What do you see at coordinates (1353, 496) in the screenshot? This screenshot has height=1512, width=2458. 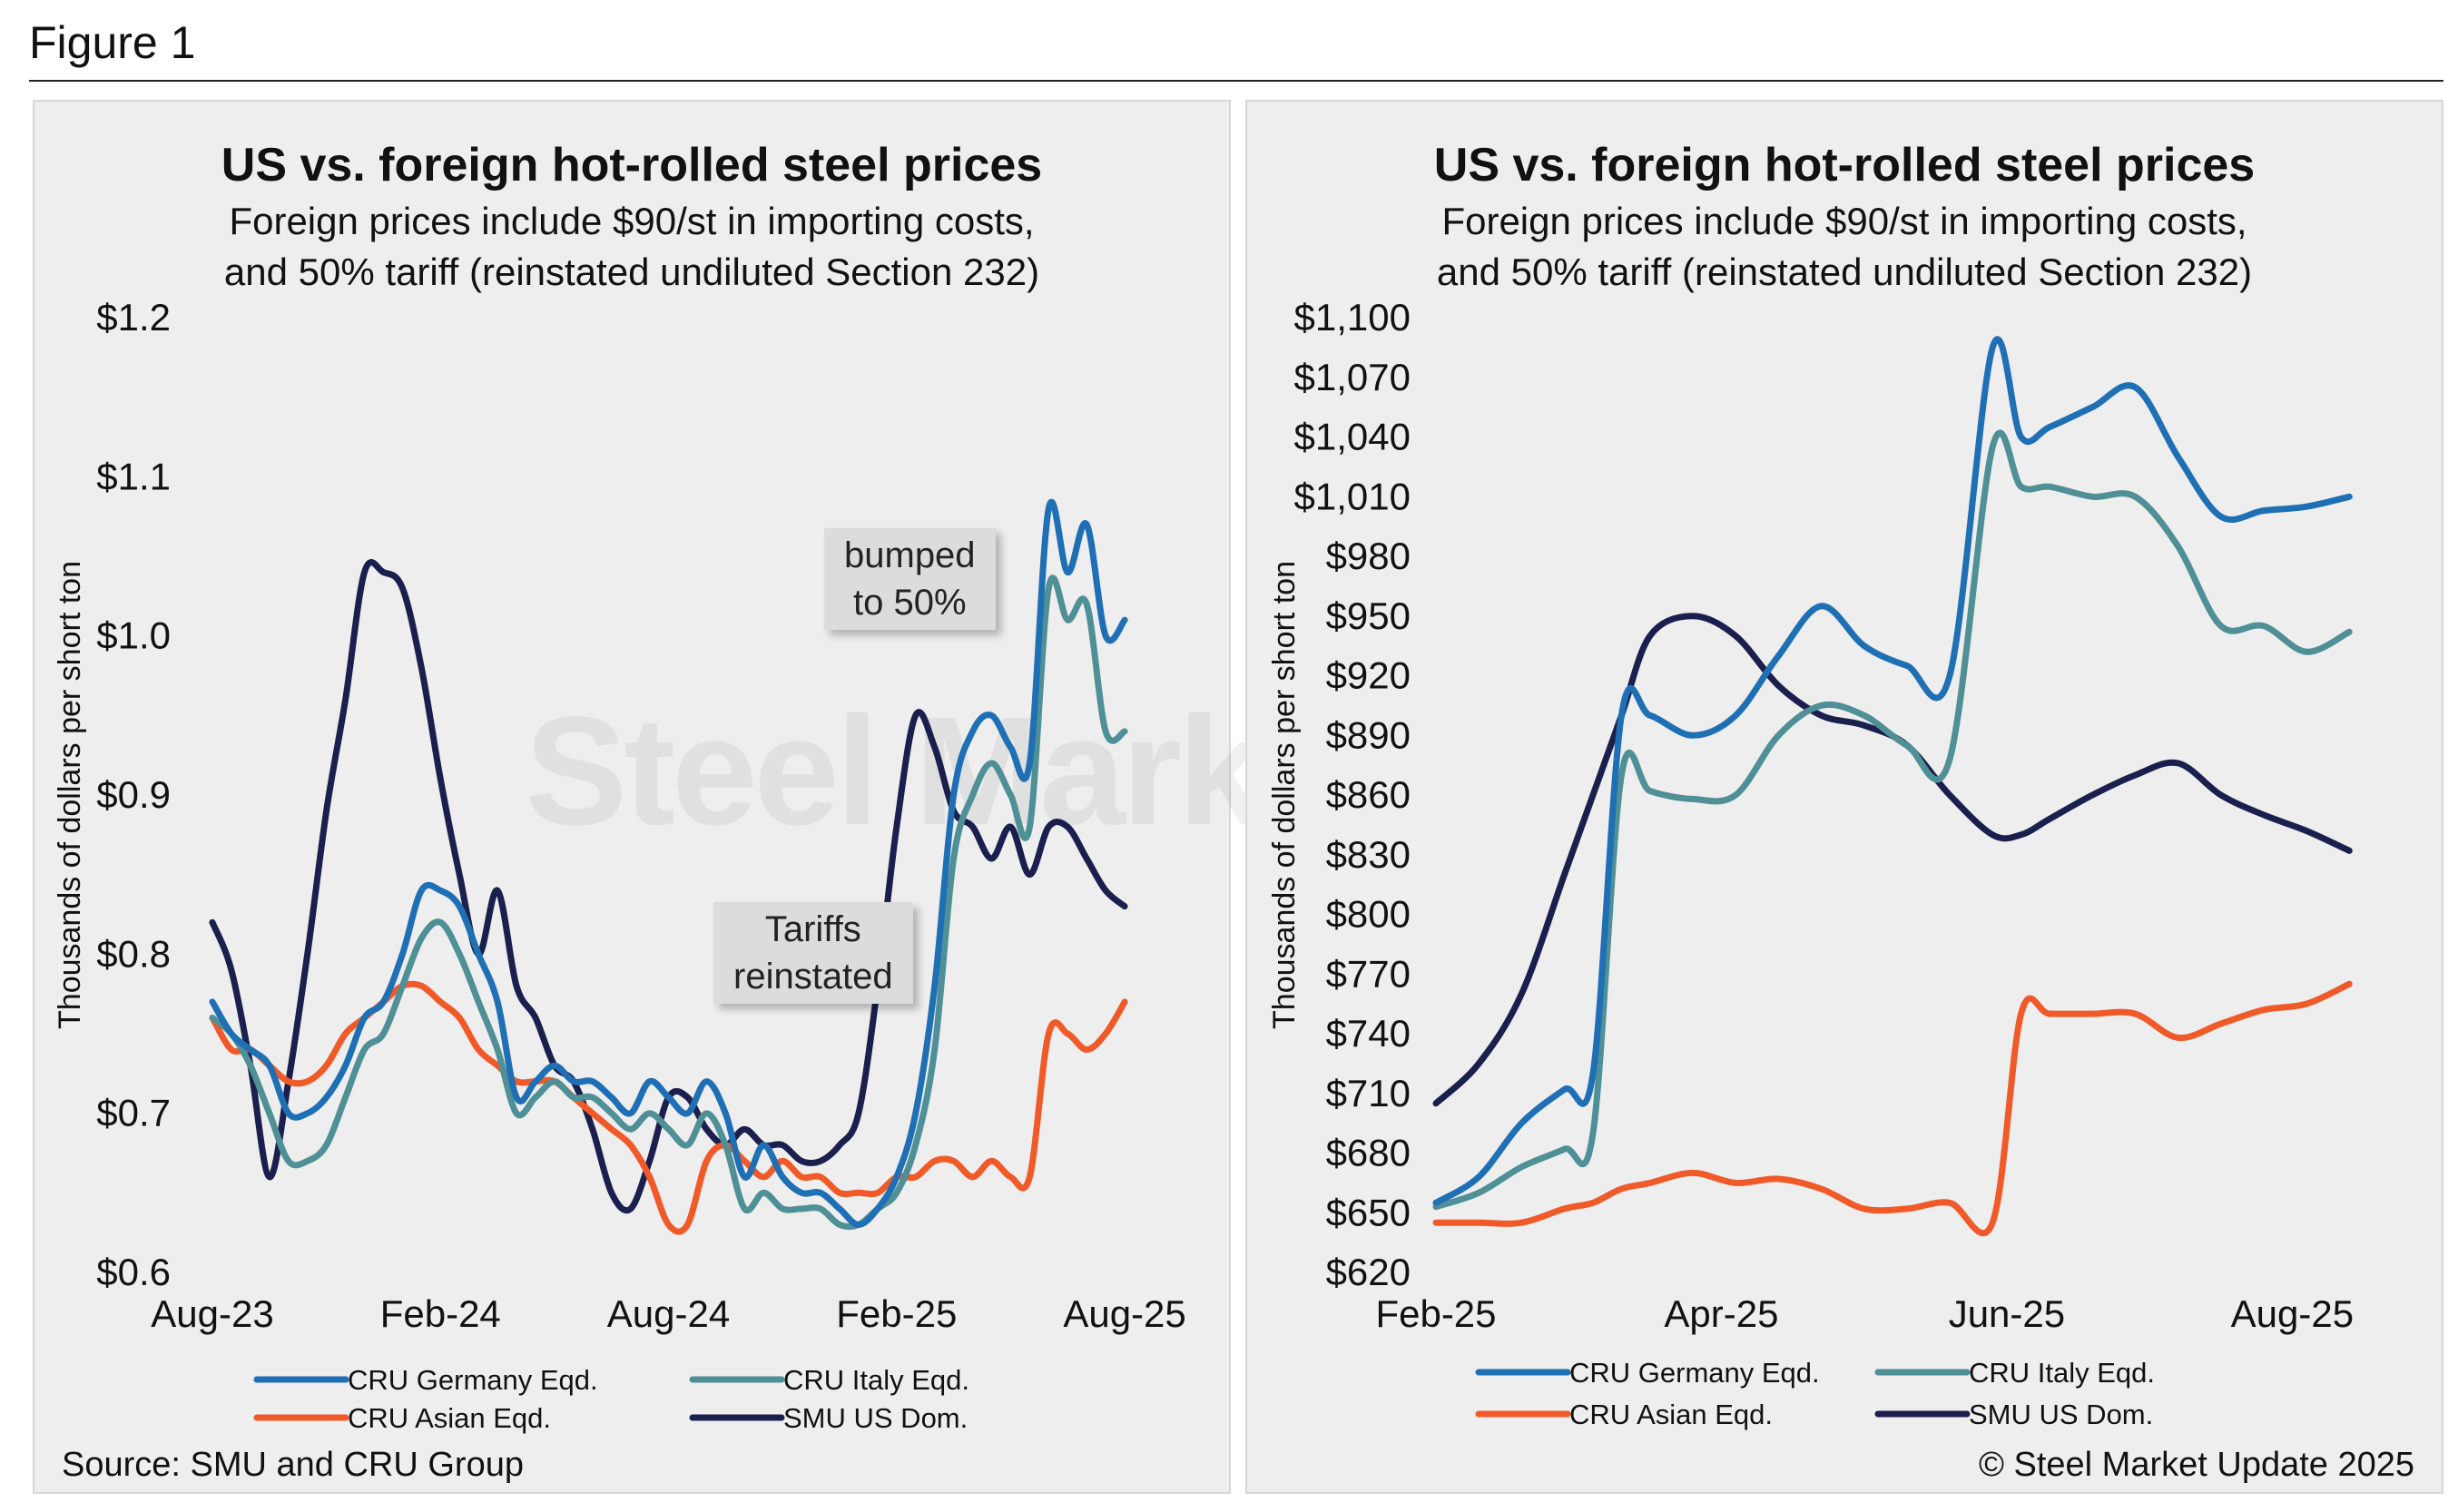 I see `y-tick-label: $1,010` at bounding box center [1353, 496].